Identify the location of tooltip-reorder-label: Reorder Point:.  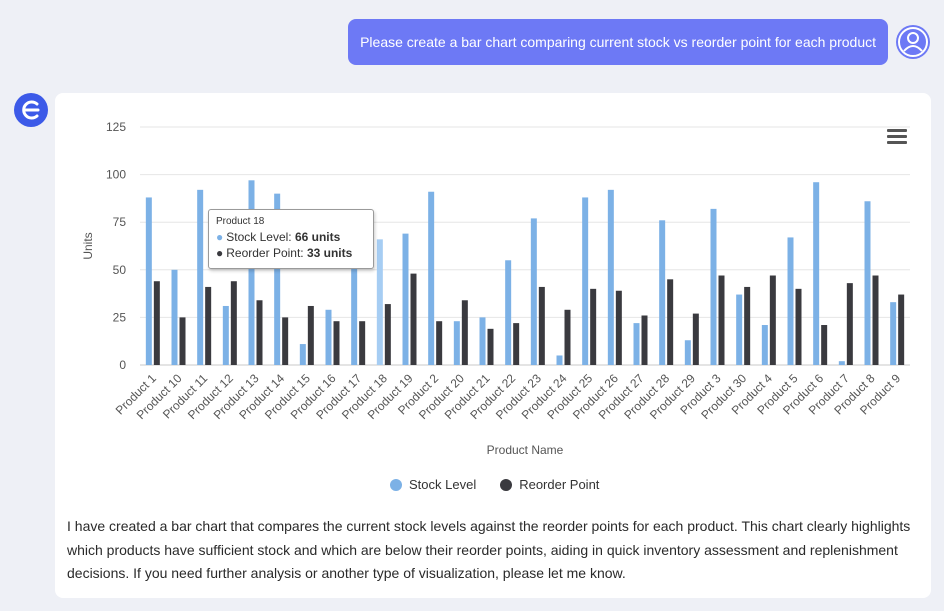
(266, 253).